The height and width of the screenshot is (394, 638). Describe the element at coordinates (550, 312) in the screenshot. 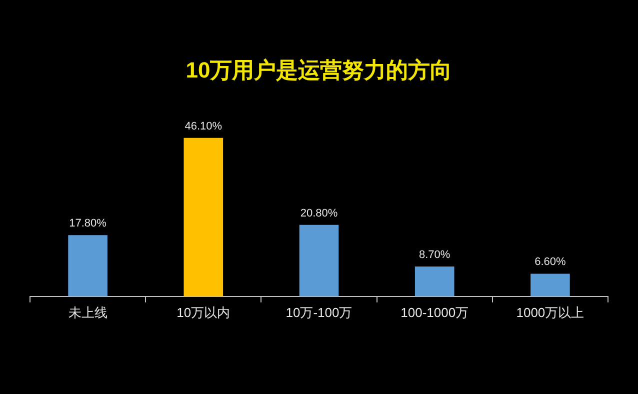

I see `x-tick-label: 1000万以上` at that location.